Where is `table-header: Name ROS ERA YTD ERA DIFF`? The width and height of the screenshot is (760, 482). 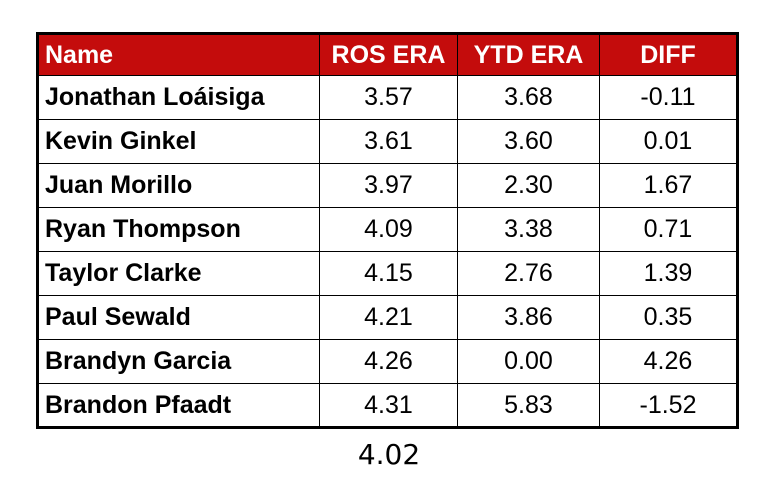 table-header: Name ROS ERA YTD ERA DIFF is located at coordinates (387, 54).